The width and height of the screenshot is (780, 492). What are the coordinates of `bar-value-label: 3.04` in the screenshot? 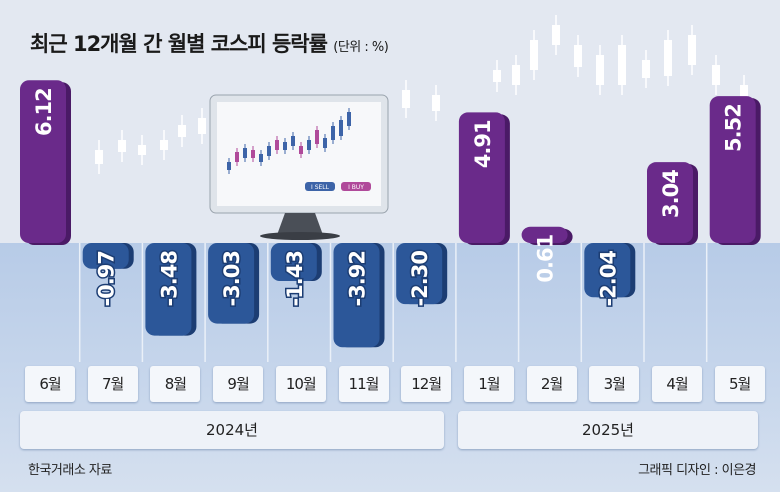 It's located at (671, 194).